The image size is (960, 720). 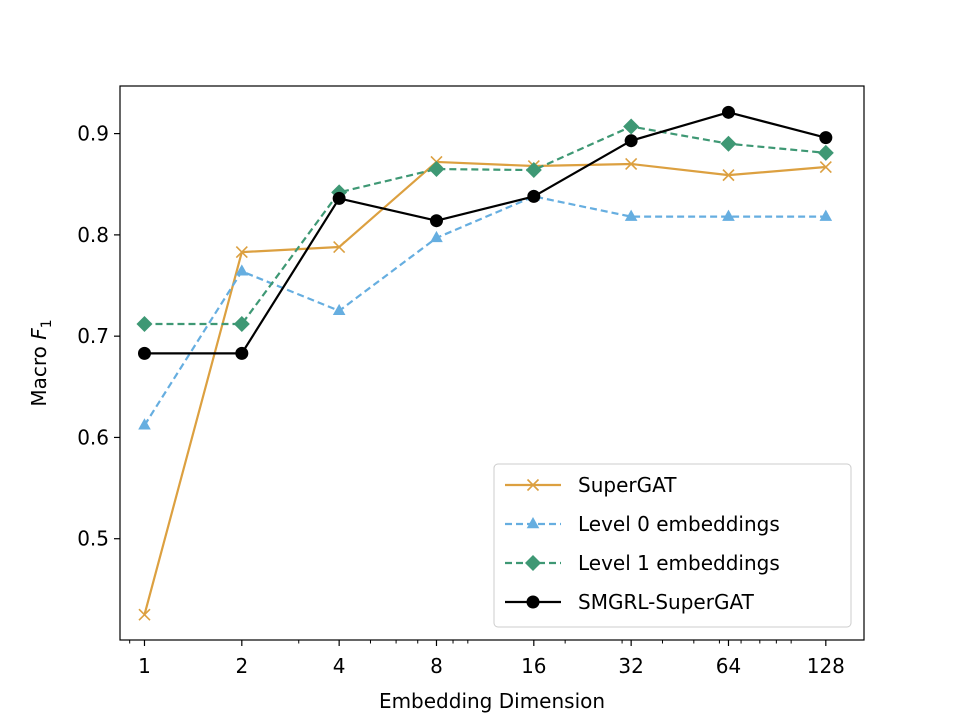 I want to click on x-tick-label: 16, so click(x=533, y=666).